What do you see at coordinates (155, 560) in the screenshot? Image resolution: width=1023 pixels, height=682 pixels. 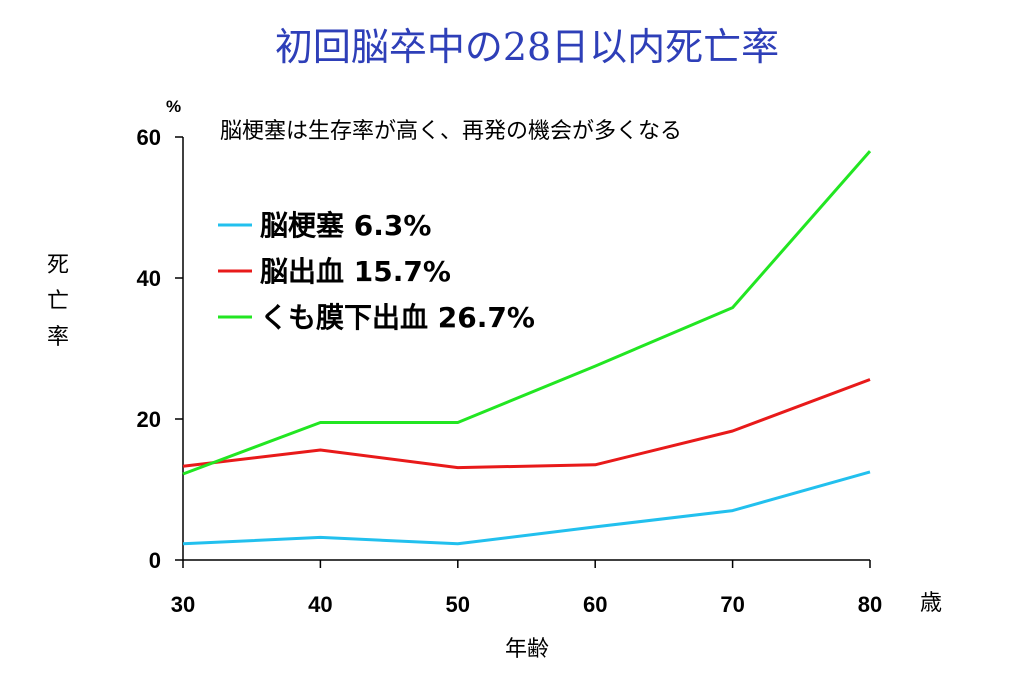 I see `y-tick-label: 0` at bounding box center [155, 560].